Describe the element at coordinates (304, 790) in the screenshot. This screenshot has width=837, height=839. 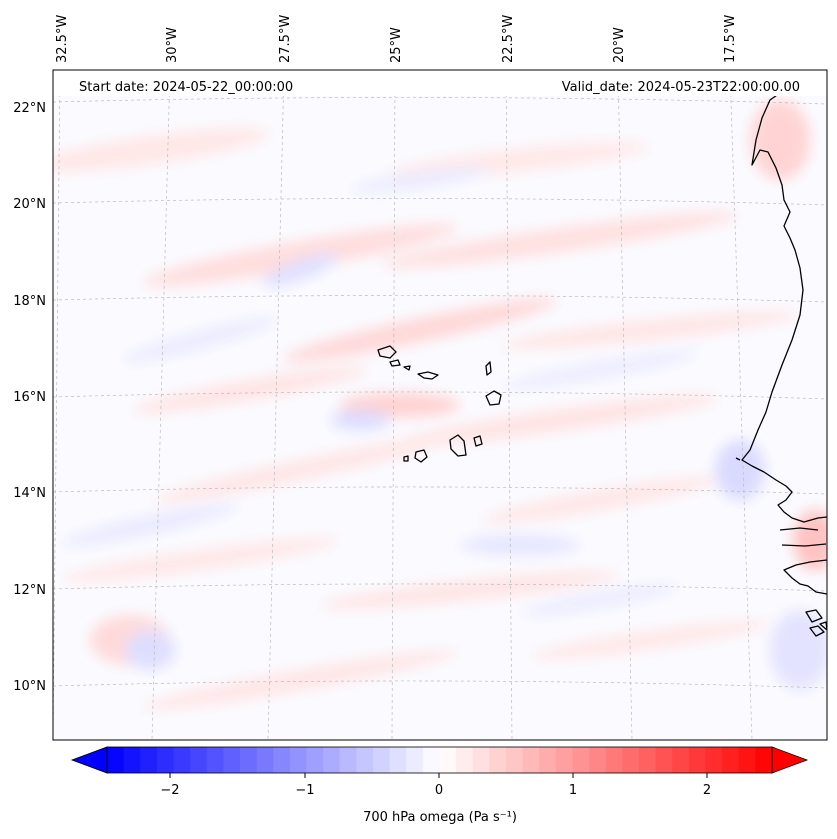
I see `colorbar-tick-label: −1` at that location.